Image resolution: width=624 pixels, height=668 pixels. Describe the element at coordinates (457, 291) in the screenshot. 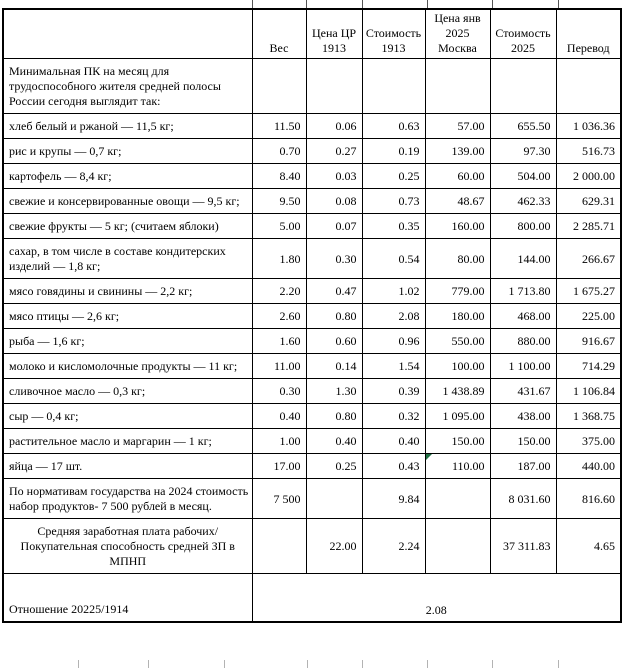

I see `cell-value: 779.00` at that location.